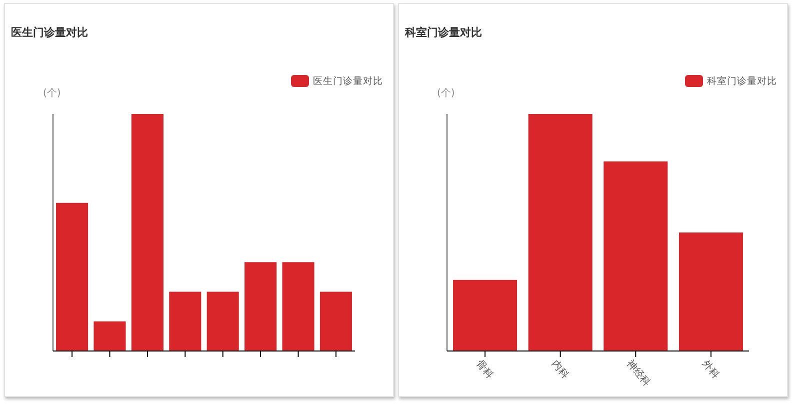 This screenshot has width=795, height=407. What do you see at coordinates (49, 32) in the screenshot?
I see `chart-title: 医生门诊量对比` at bounding box center [49, 32].